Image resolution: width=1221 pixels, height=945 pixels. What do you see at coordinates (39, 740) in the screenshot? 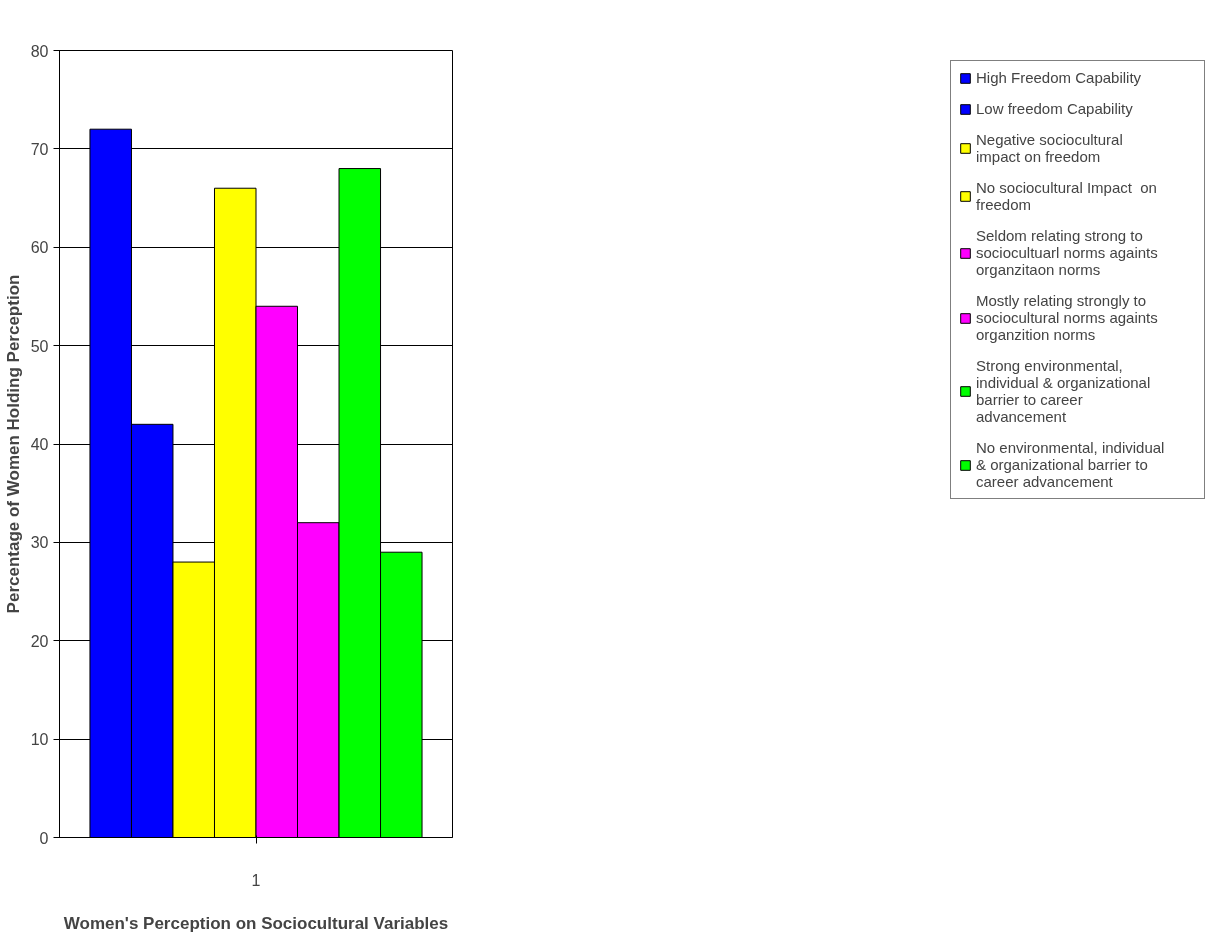
I see `y-tick-label: 10` at bounding box center [39, 740].